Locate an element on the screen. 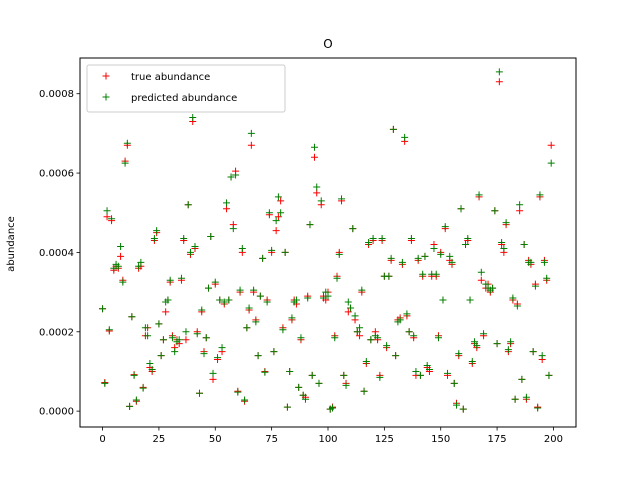 The height and width of the screenshot is (480, 640). x-axis-ticks: 0 25 50 75 100 125 150 175 200 is located at coordinates (331, 436).